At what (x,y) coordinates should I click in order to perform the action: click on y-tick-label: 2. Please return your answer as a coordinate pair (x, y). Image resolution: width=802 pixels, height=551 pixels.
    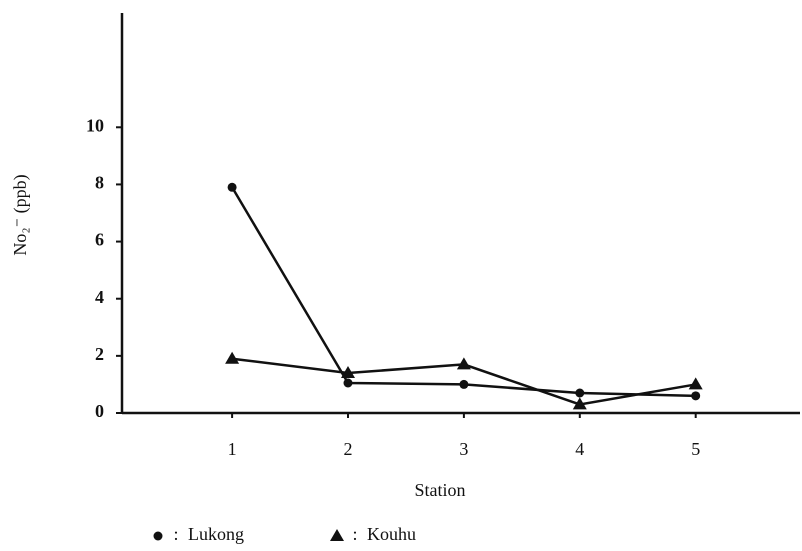
    Looking at the image, I should click on (99, 354).